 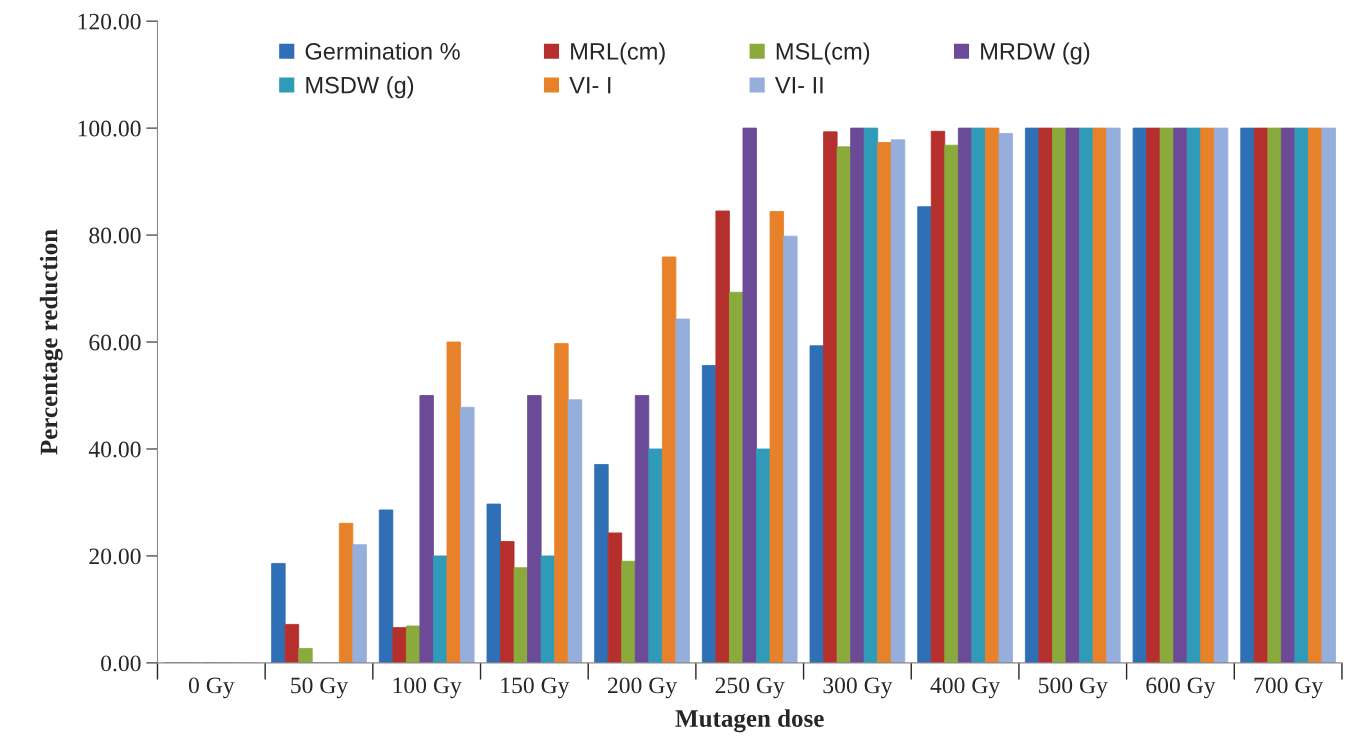 What do you see at coordinates (1035, 53) in the screenshot?
I see `legend-label: MRDW (g)` at bounding box center [1035, 53].